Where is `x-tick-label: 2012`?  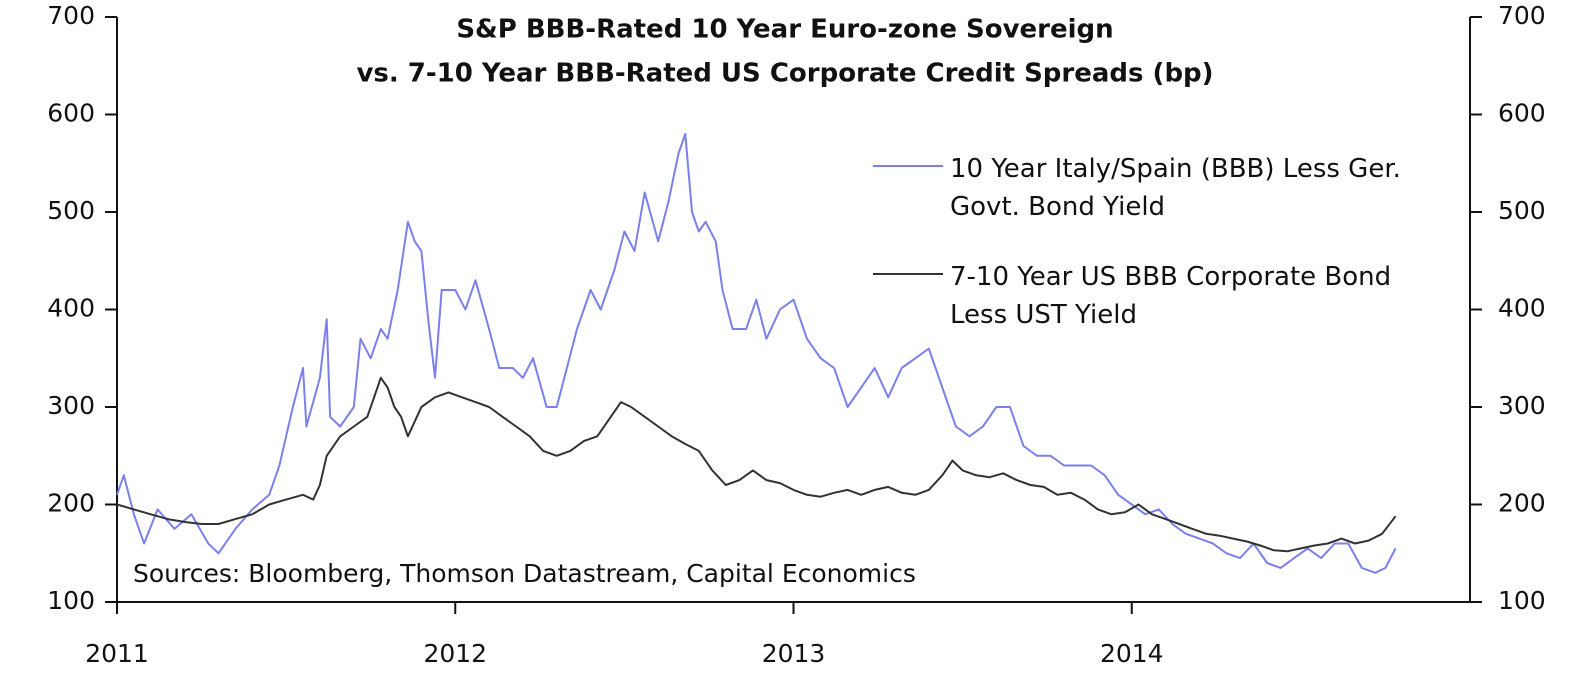
x-tick-label: 2012 is located at coordinates (455, 653).